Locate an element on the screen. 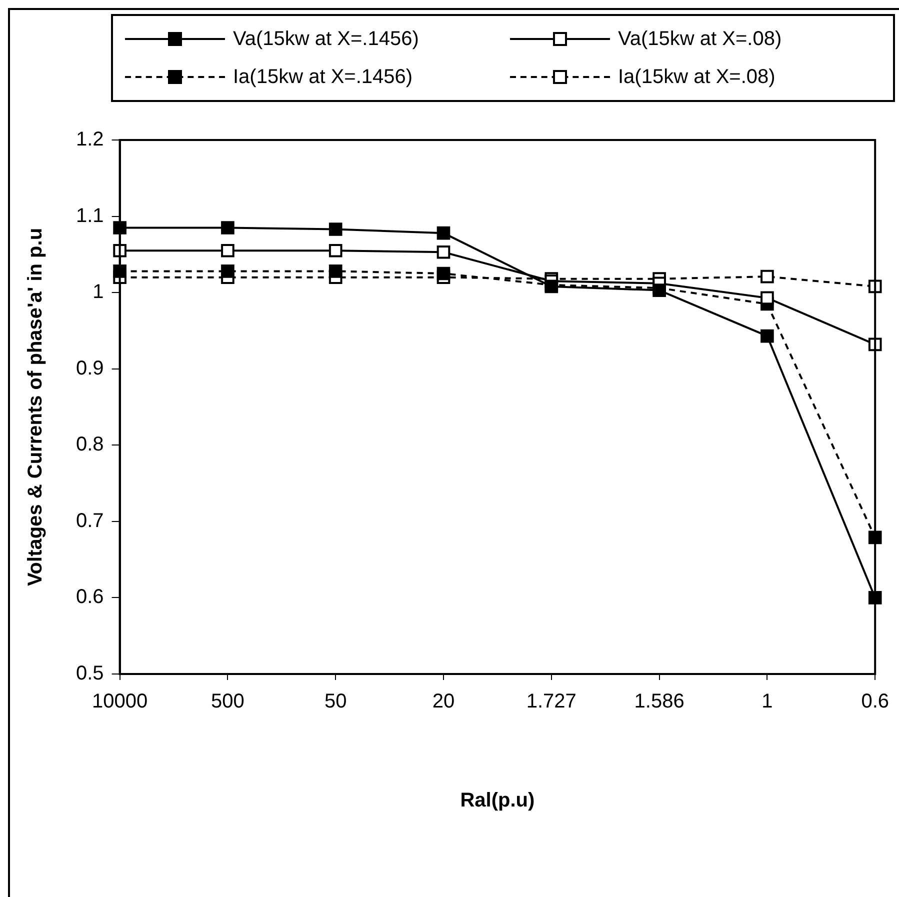 This screenshot has width=899, height=897. x-tick-label: 1.586 is located at coordinates (659, 701).